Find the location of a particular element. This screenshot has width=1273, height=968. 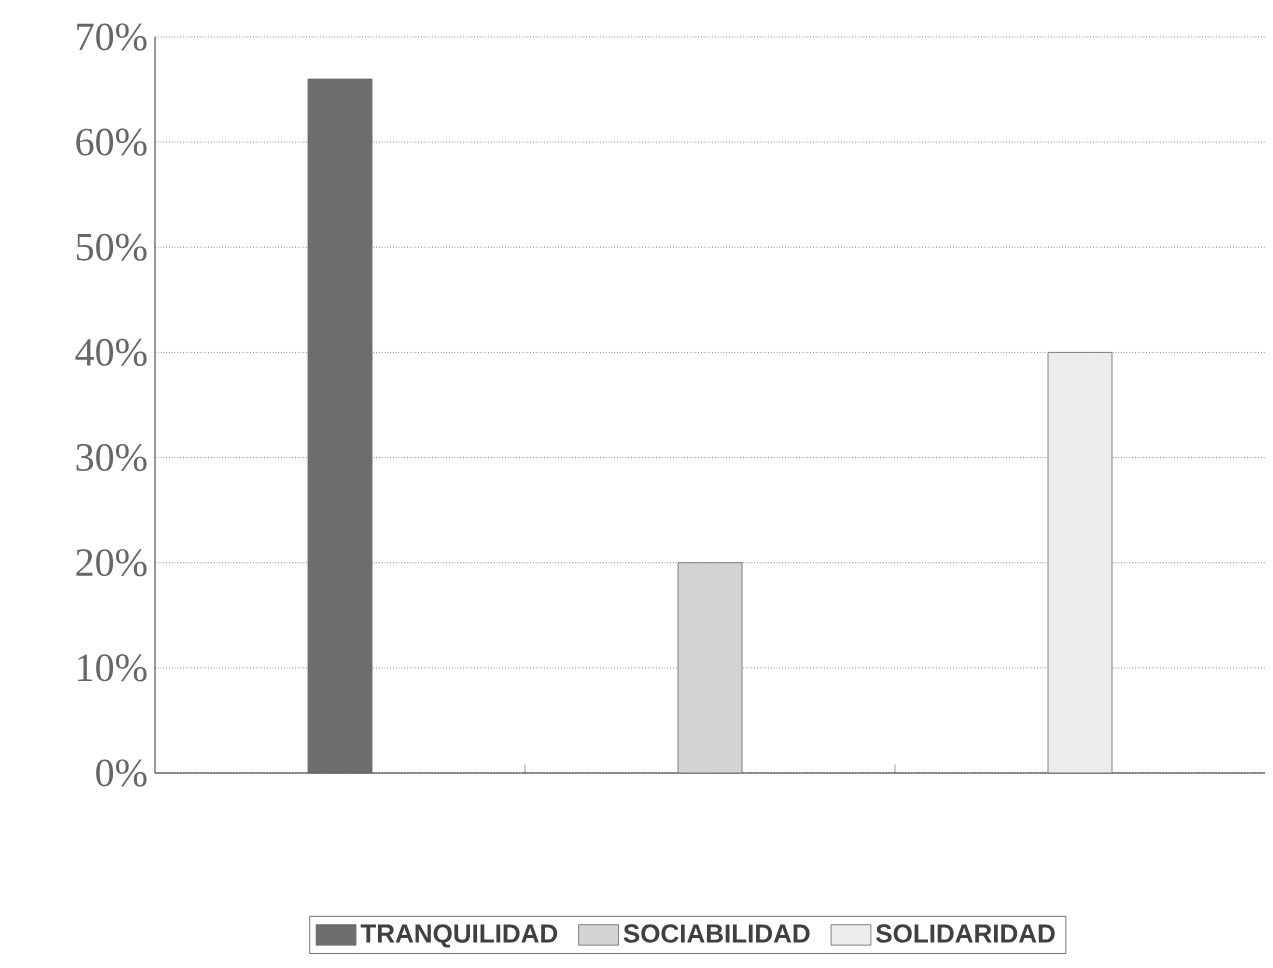

legend-label: TRANQUILIDAD is located at coordinates (459, 936).